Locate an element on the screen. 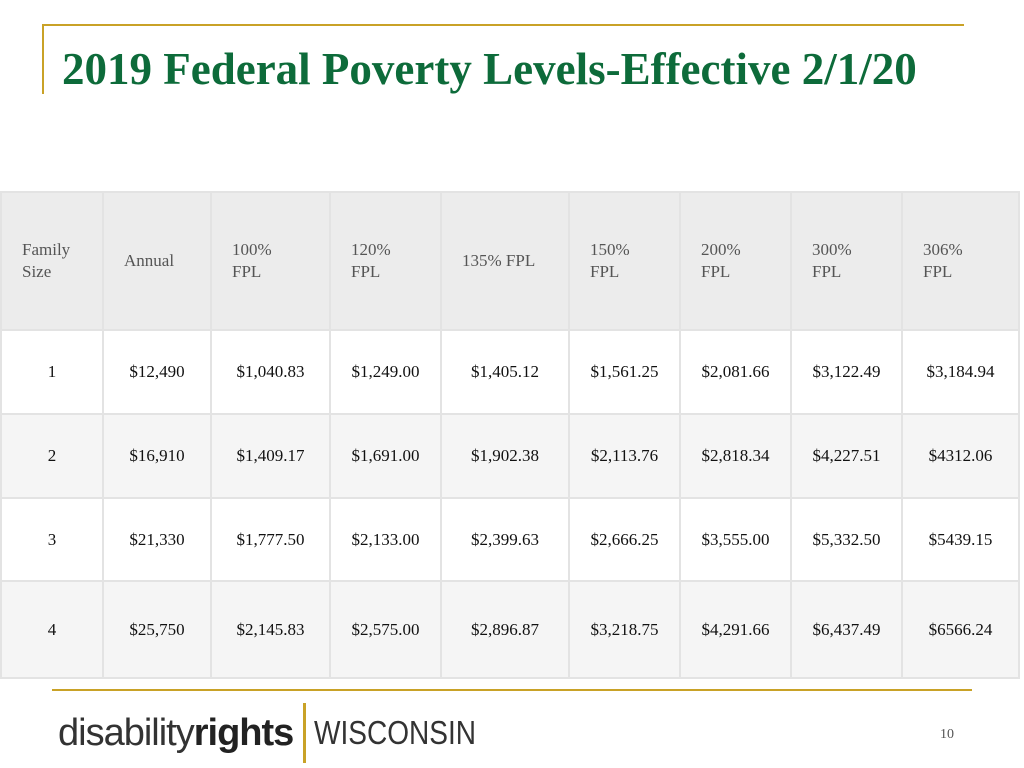 The height and width of the screenshot is (768, 1024). header-306-fpl: 306% FPL is located at coordinates (960, 261).